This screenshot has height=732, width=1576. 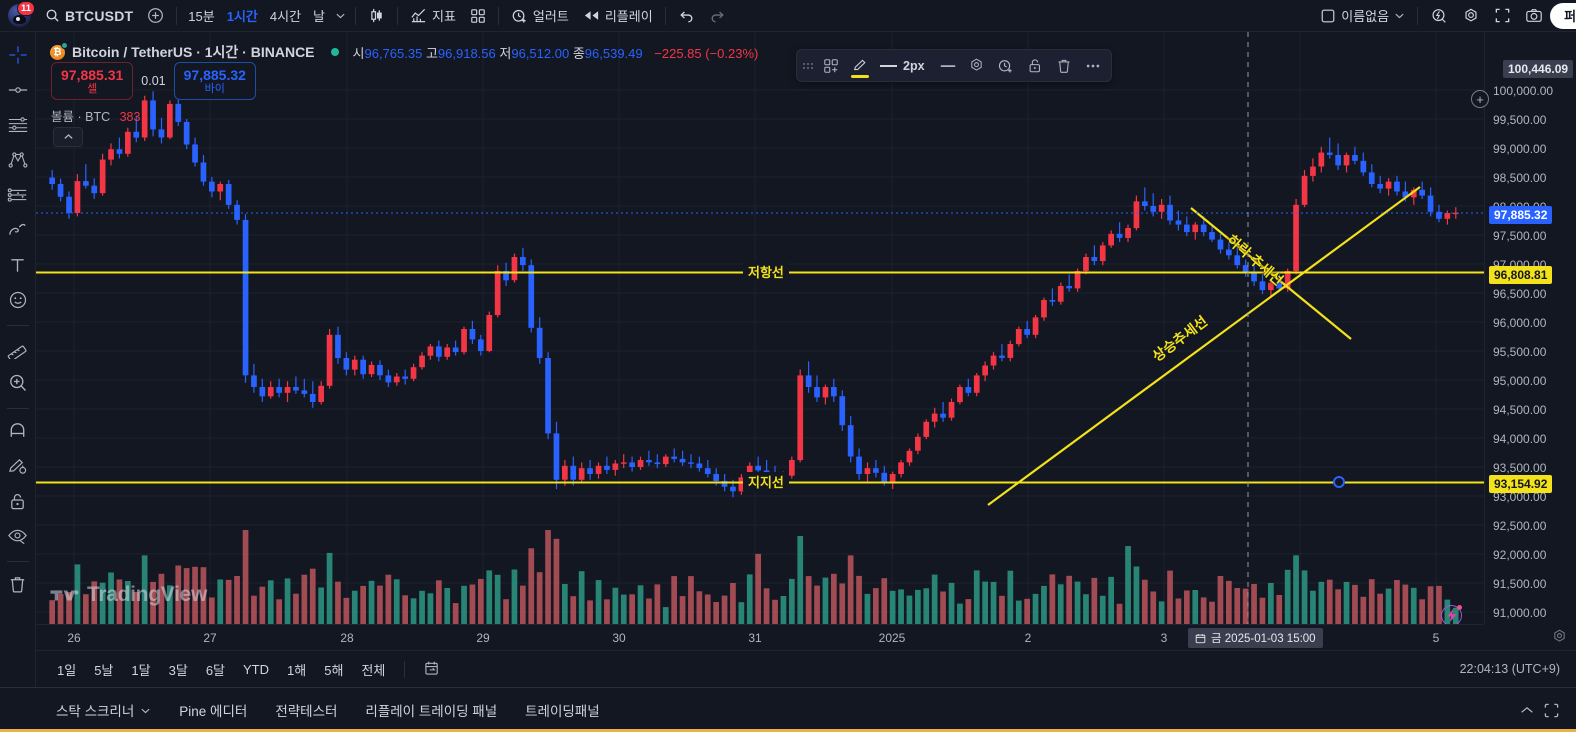 I want to click on lock-drawings-tool, so click(x=18, y=501).